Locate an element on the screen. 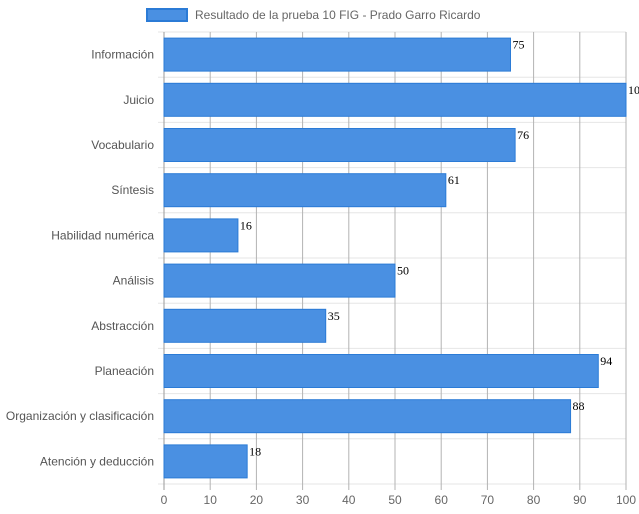 Image resolution: width=639 pixels, height=514 pixels. category-label: Organización y clasificación is located at coordinates (80, 416).